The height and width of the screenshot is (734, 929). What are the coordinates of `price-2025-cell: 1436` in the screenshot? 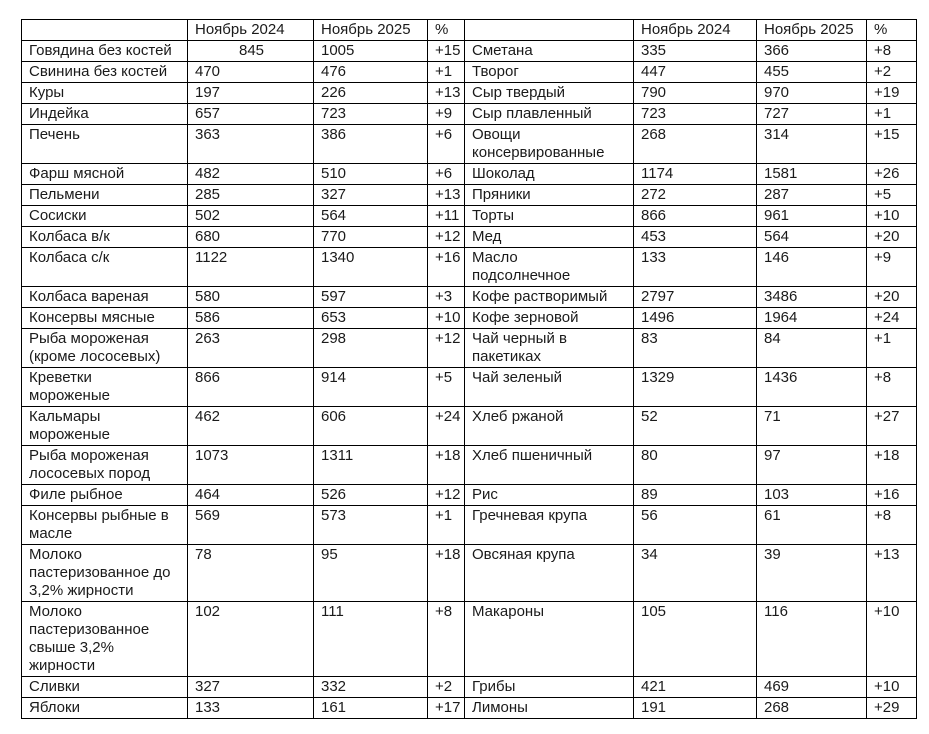 It's located at (811, 387).